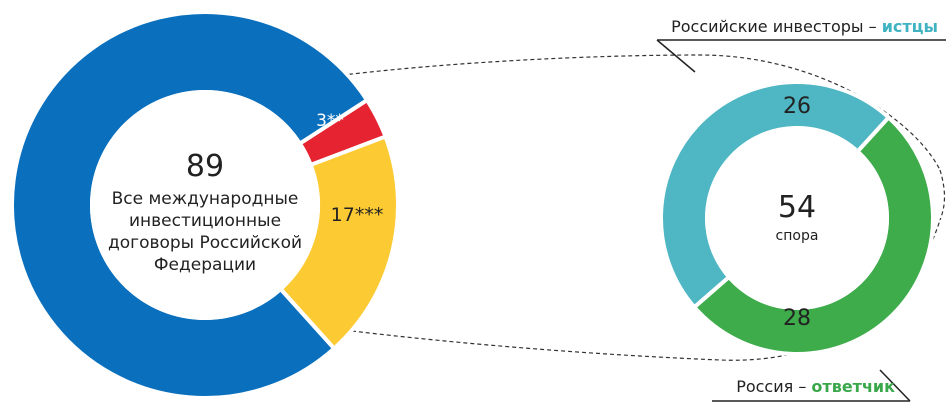 Image resolution: width=946 pixels, height=405 pixels. What do you see at coordinates (676, 56) in the screenshot?
I see `investors-pointer-diagonal` at bounding box center [676, 56].